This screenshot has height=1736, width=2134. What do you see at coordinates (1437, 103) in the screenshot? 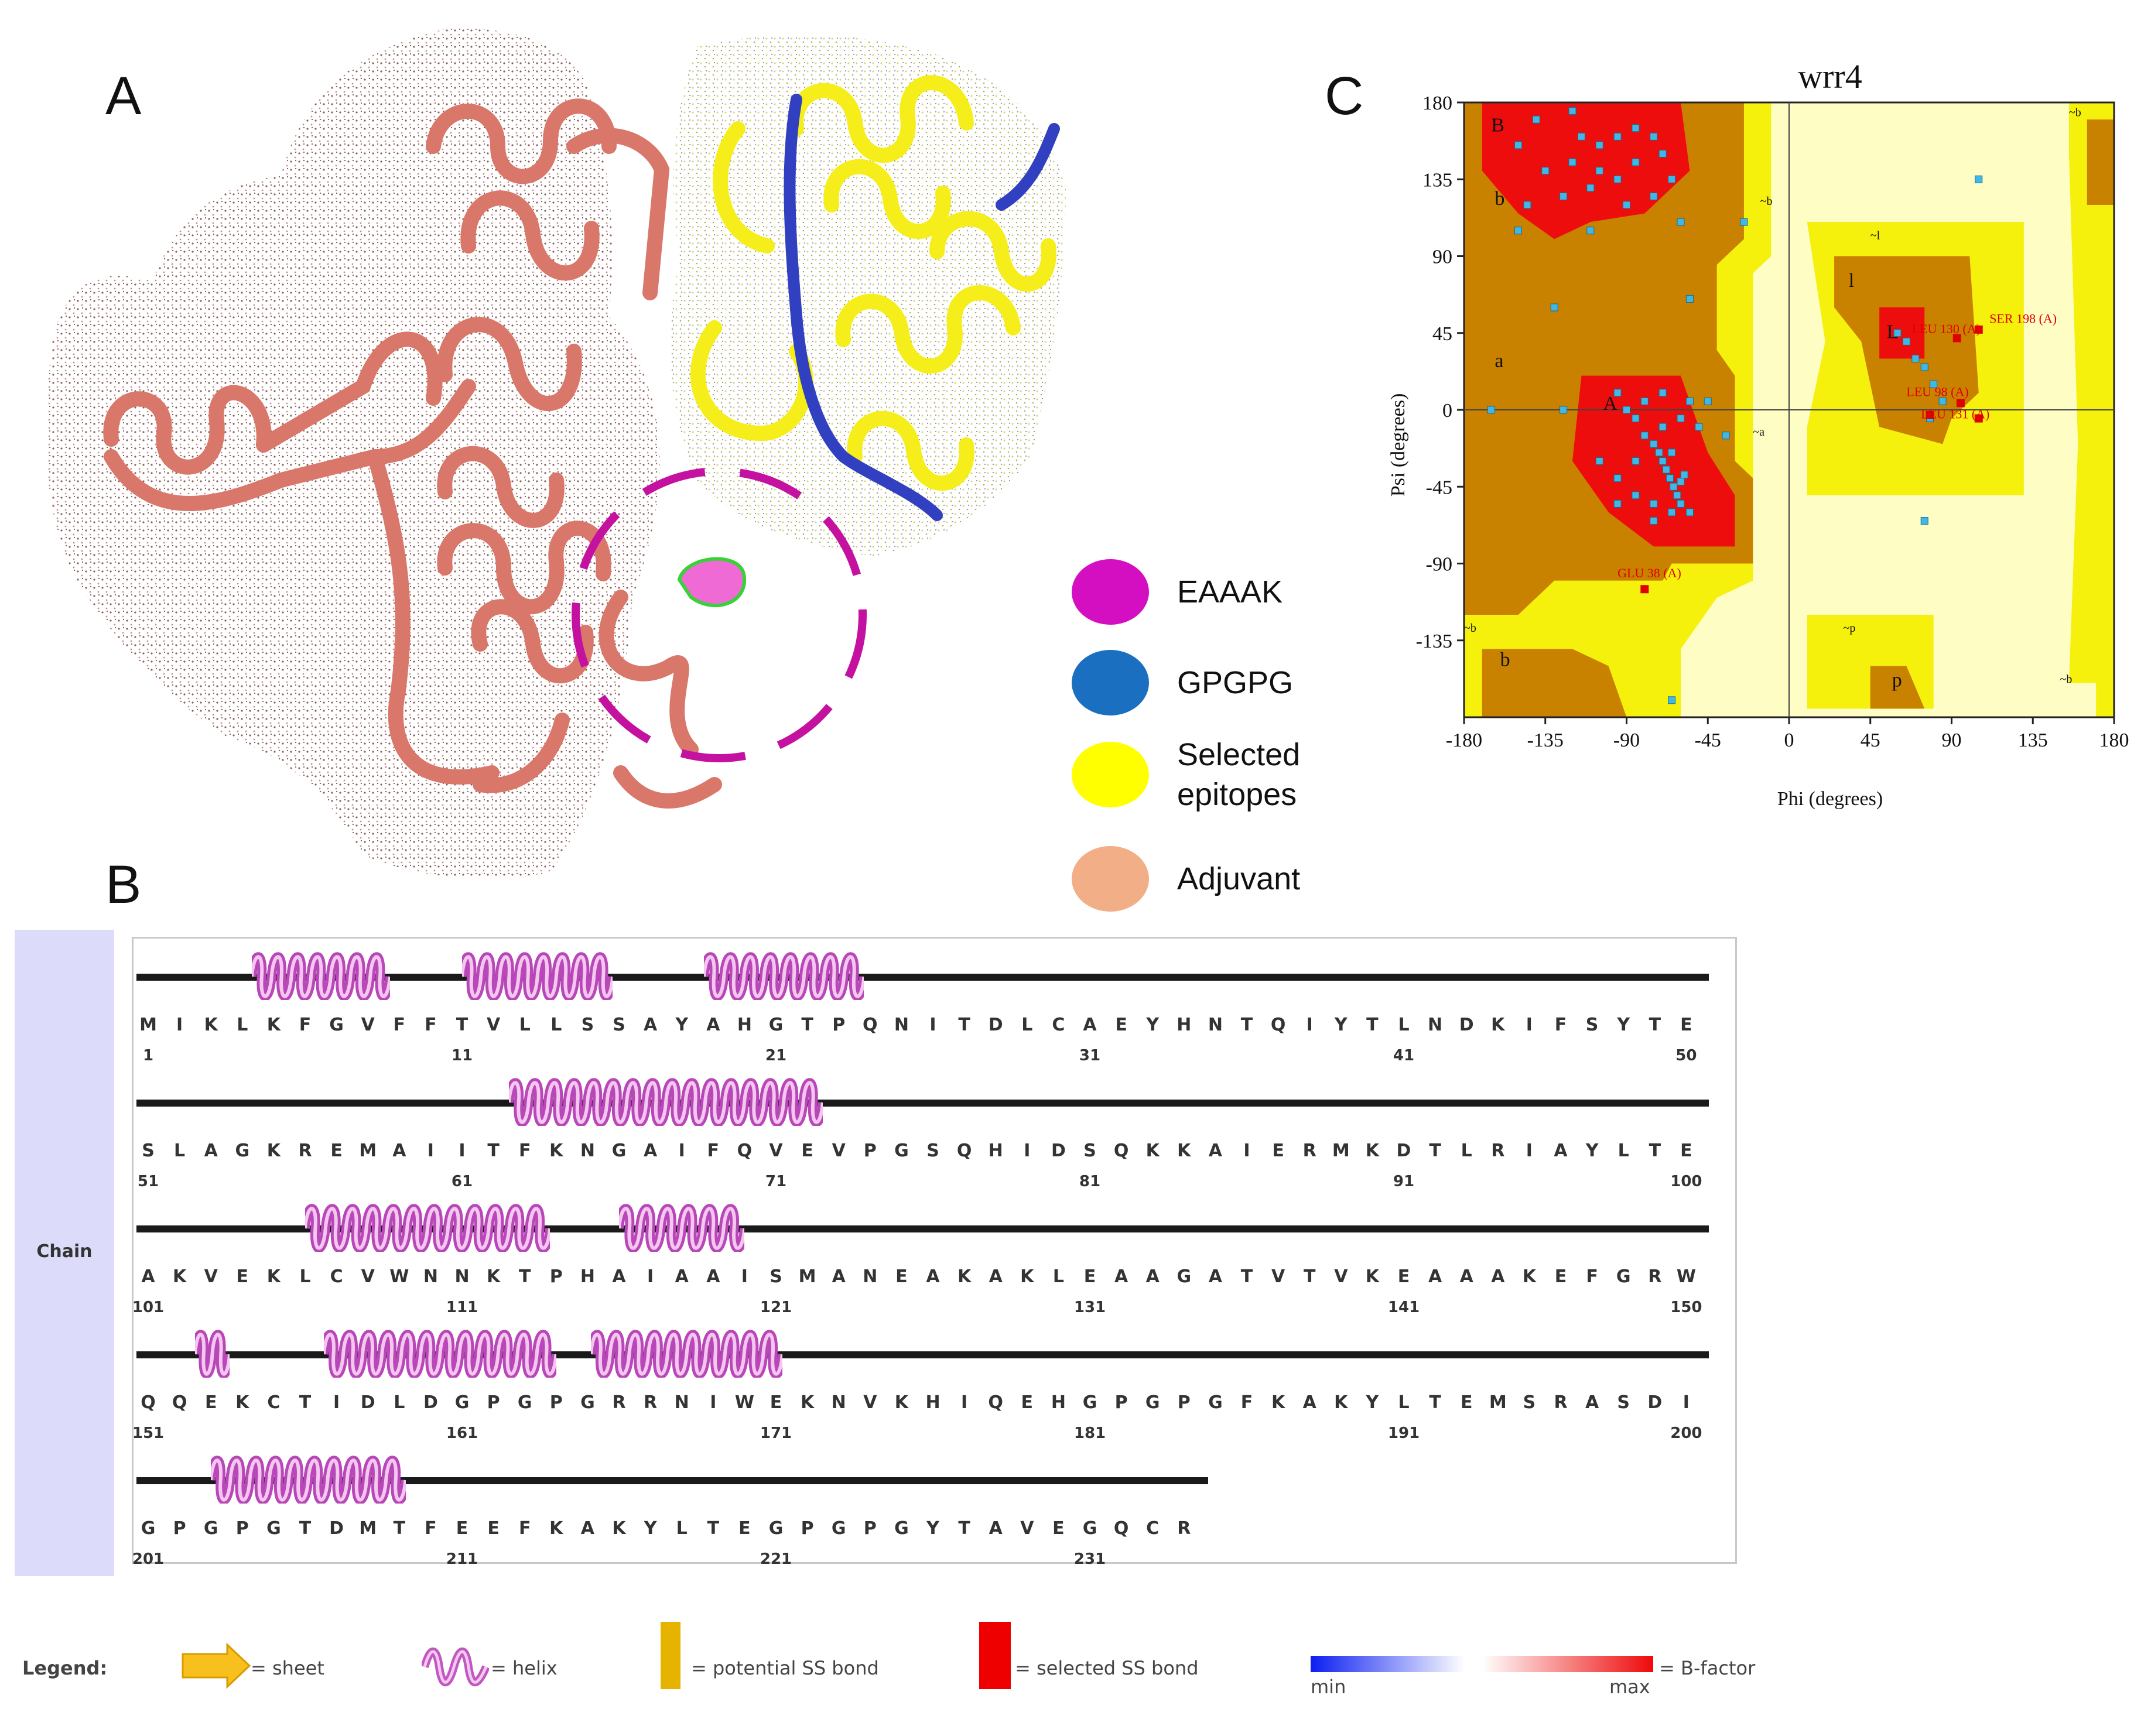
I see `y-tick-label: 180` at bounding box center [1437, 103].